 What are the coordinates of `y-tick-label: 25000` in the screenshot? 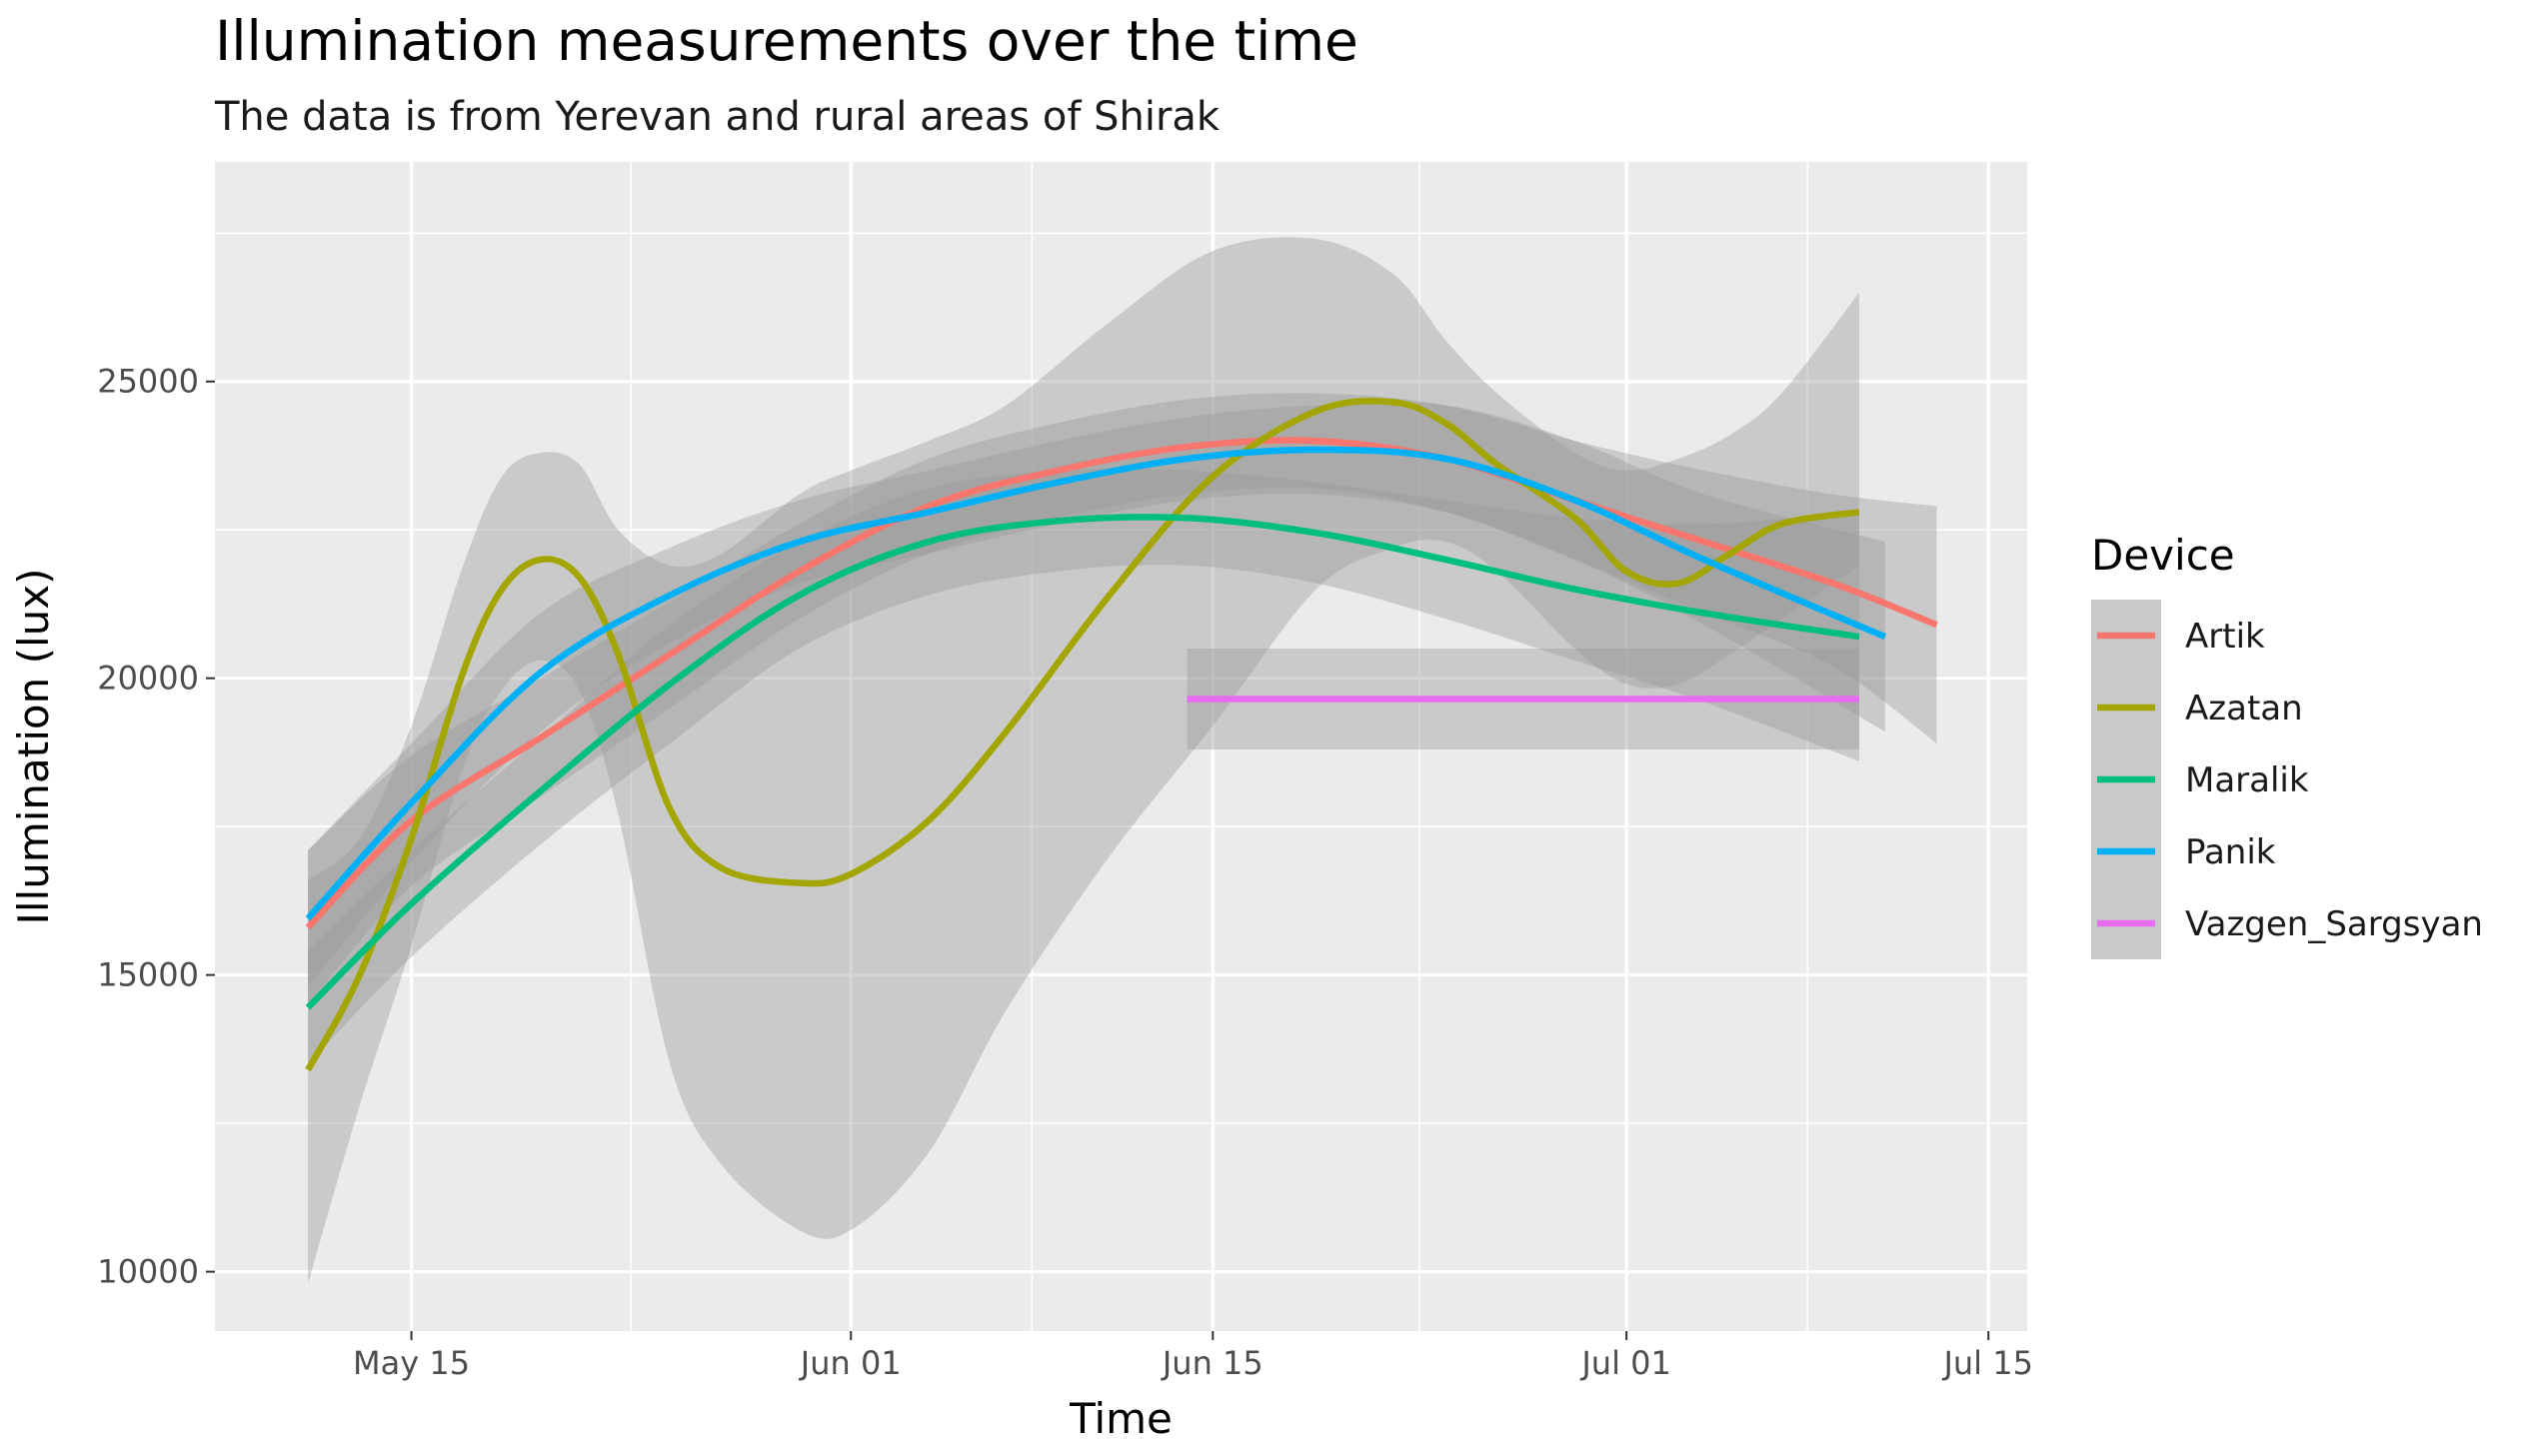 It's located at (148, 382).